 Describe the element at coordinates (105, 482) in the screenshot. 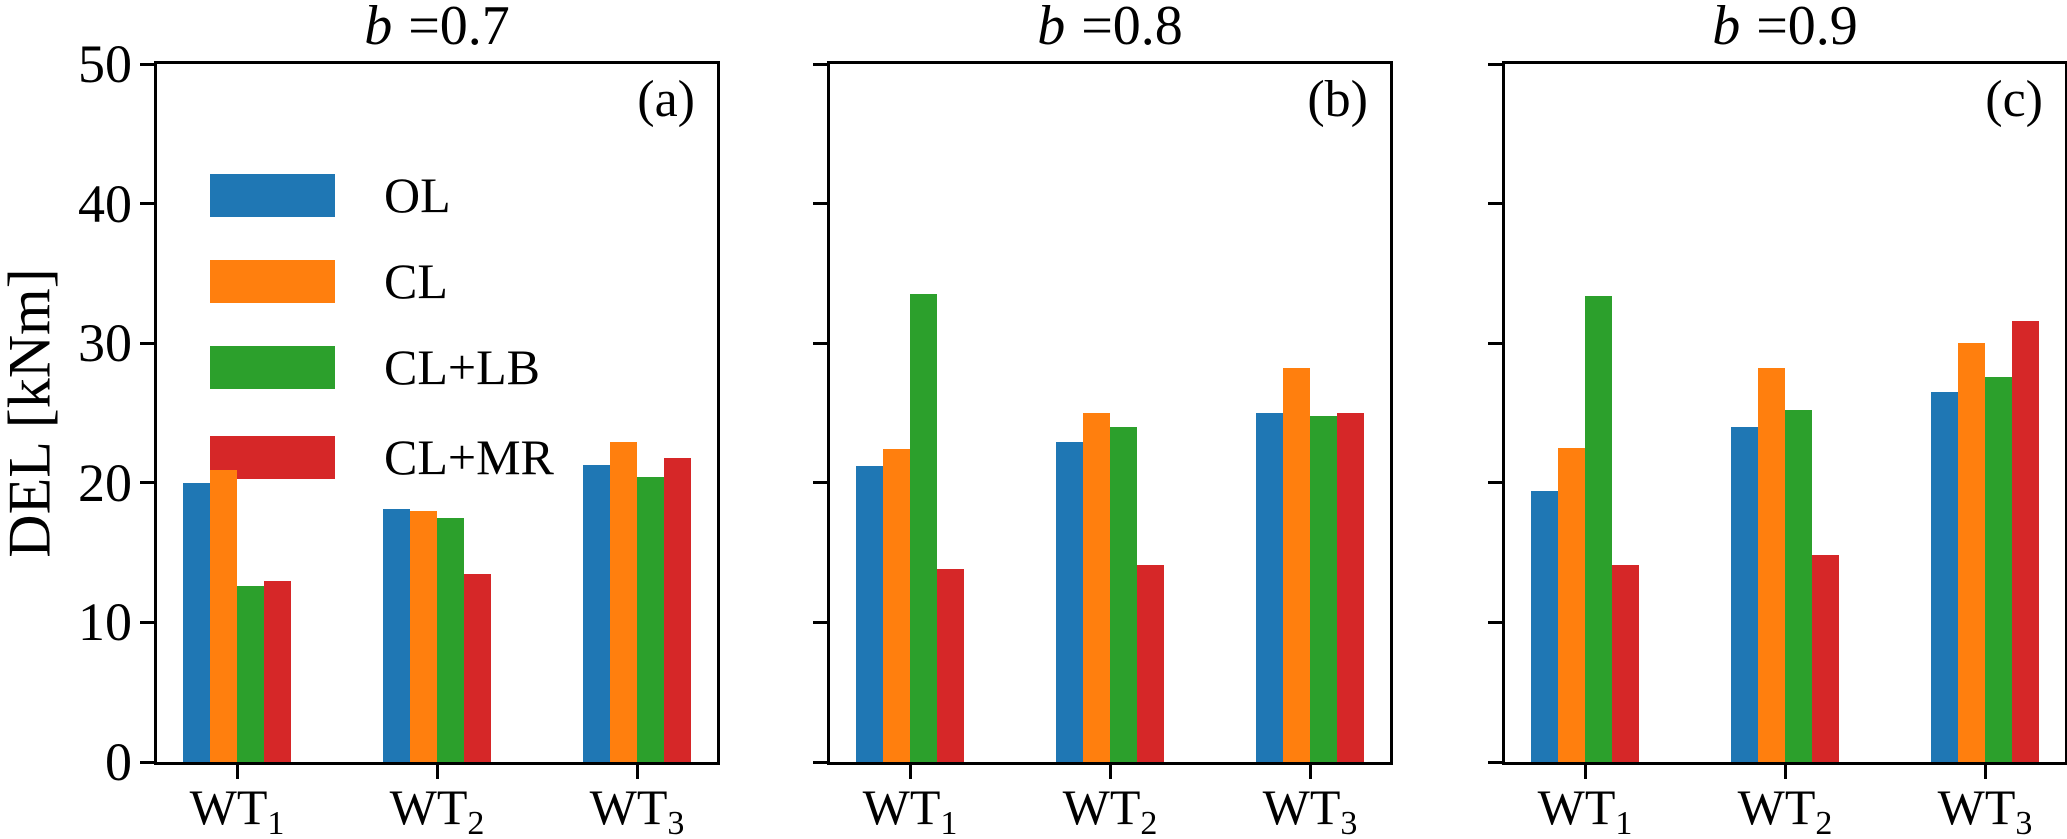

I see `y-tick-label: 20` at that location.